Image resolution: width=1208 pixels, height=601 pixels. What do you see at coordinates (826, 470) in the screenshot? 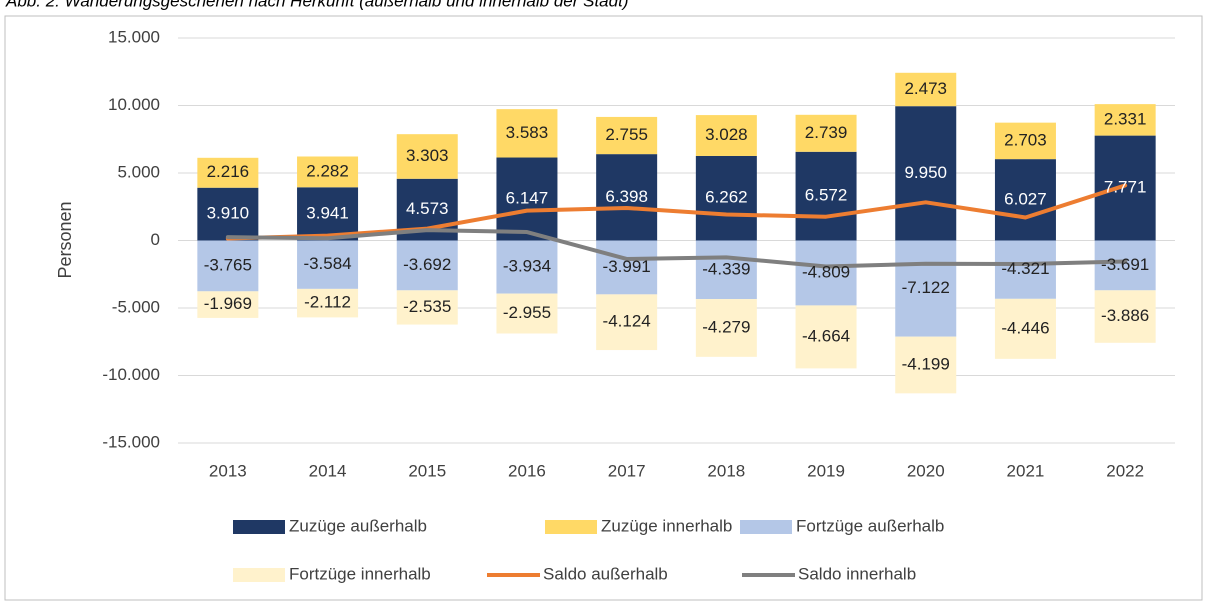
I see `x-tick-label: 2019` at bounding box center [826, 470].